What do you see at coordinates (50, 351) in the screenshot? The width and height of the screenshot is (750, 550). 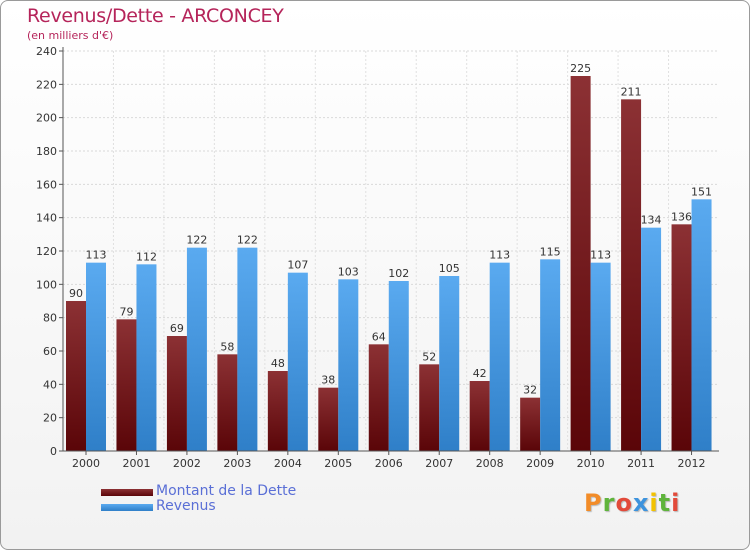 I see `y-tick-label: 60` at bounding box center [50, 351].